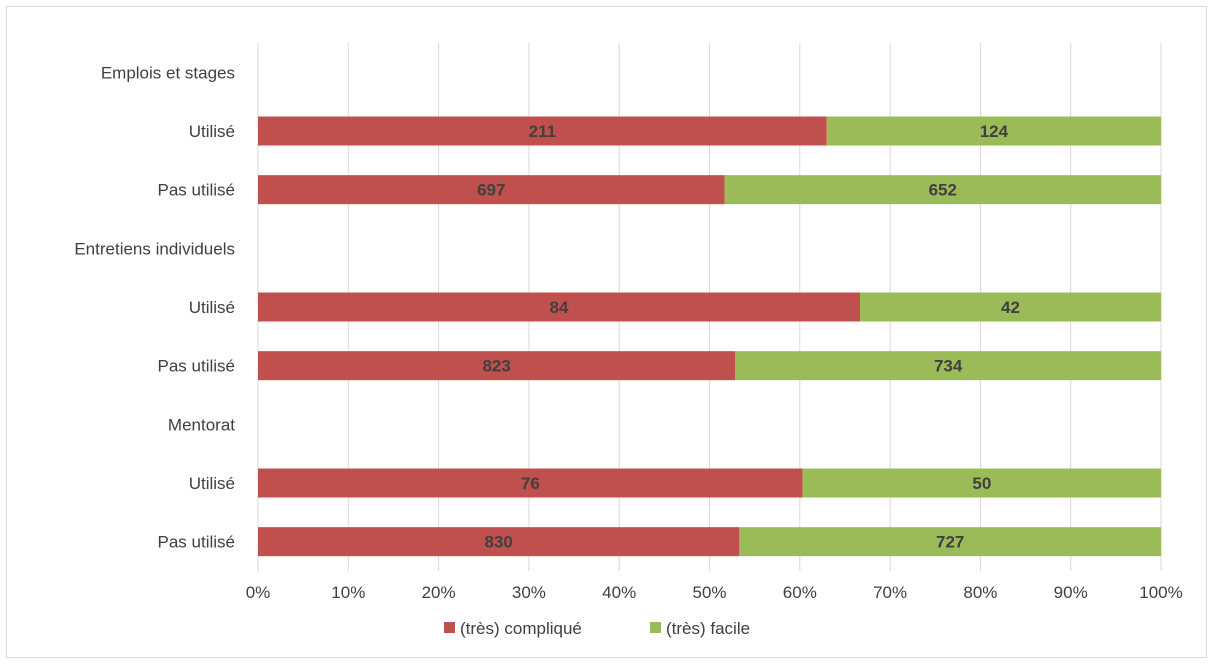 The width and height of the screenshot is (1213, 664). What do you see at coordinates (800, 592) in the screenshot?
I see `x-tick-label: 60%` at bounding box center [800, 592].